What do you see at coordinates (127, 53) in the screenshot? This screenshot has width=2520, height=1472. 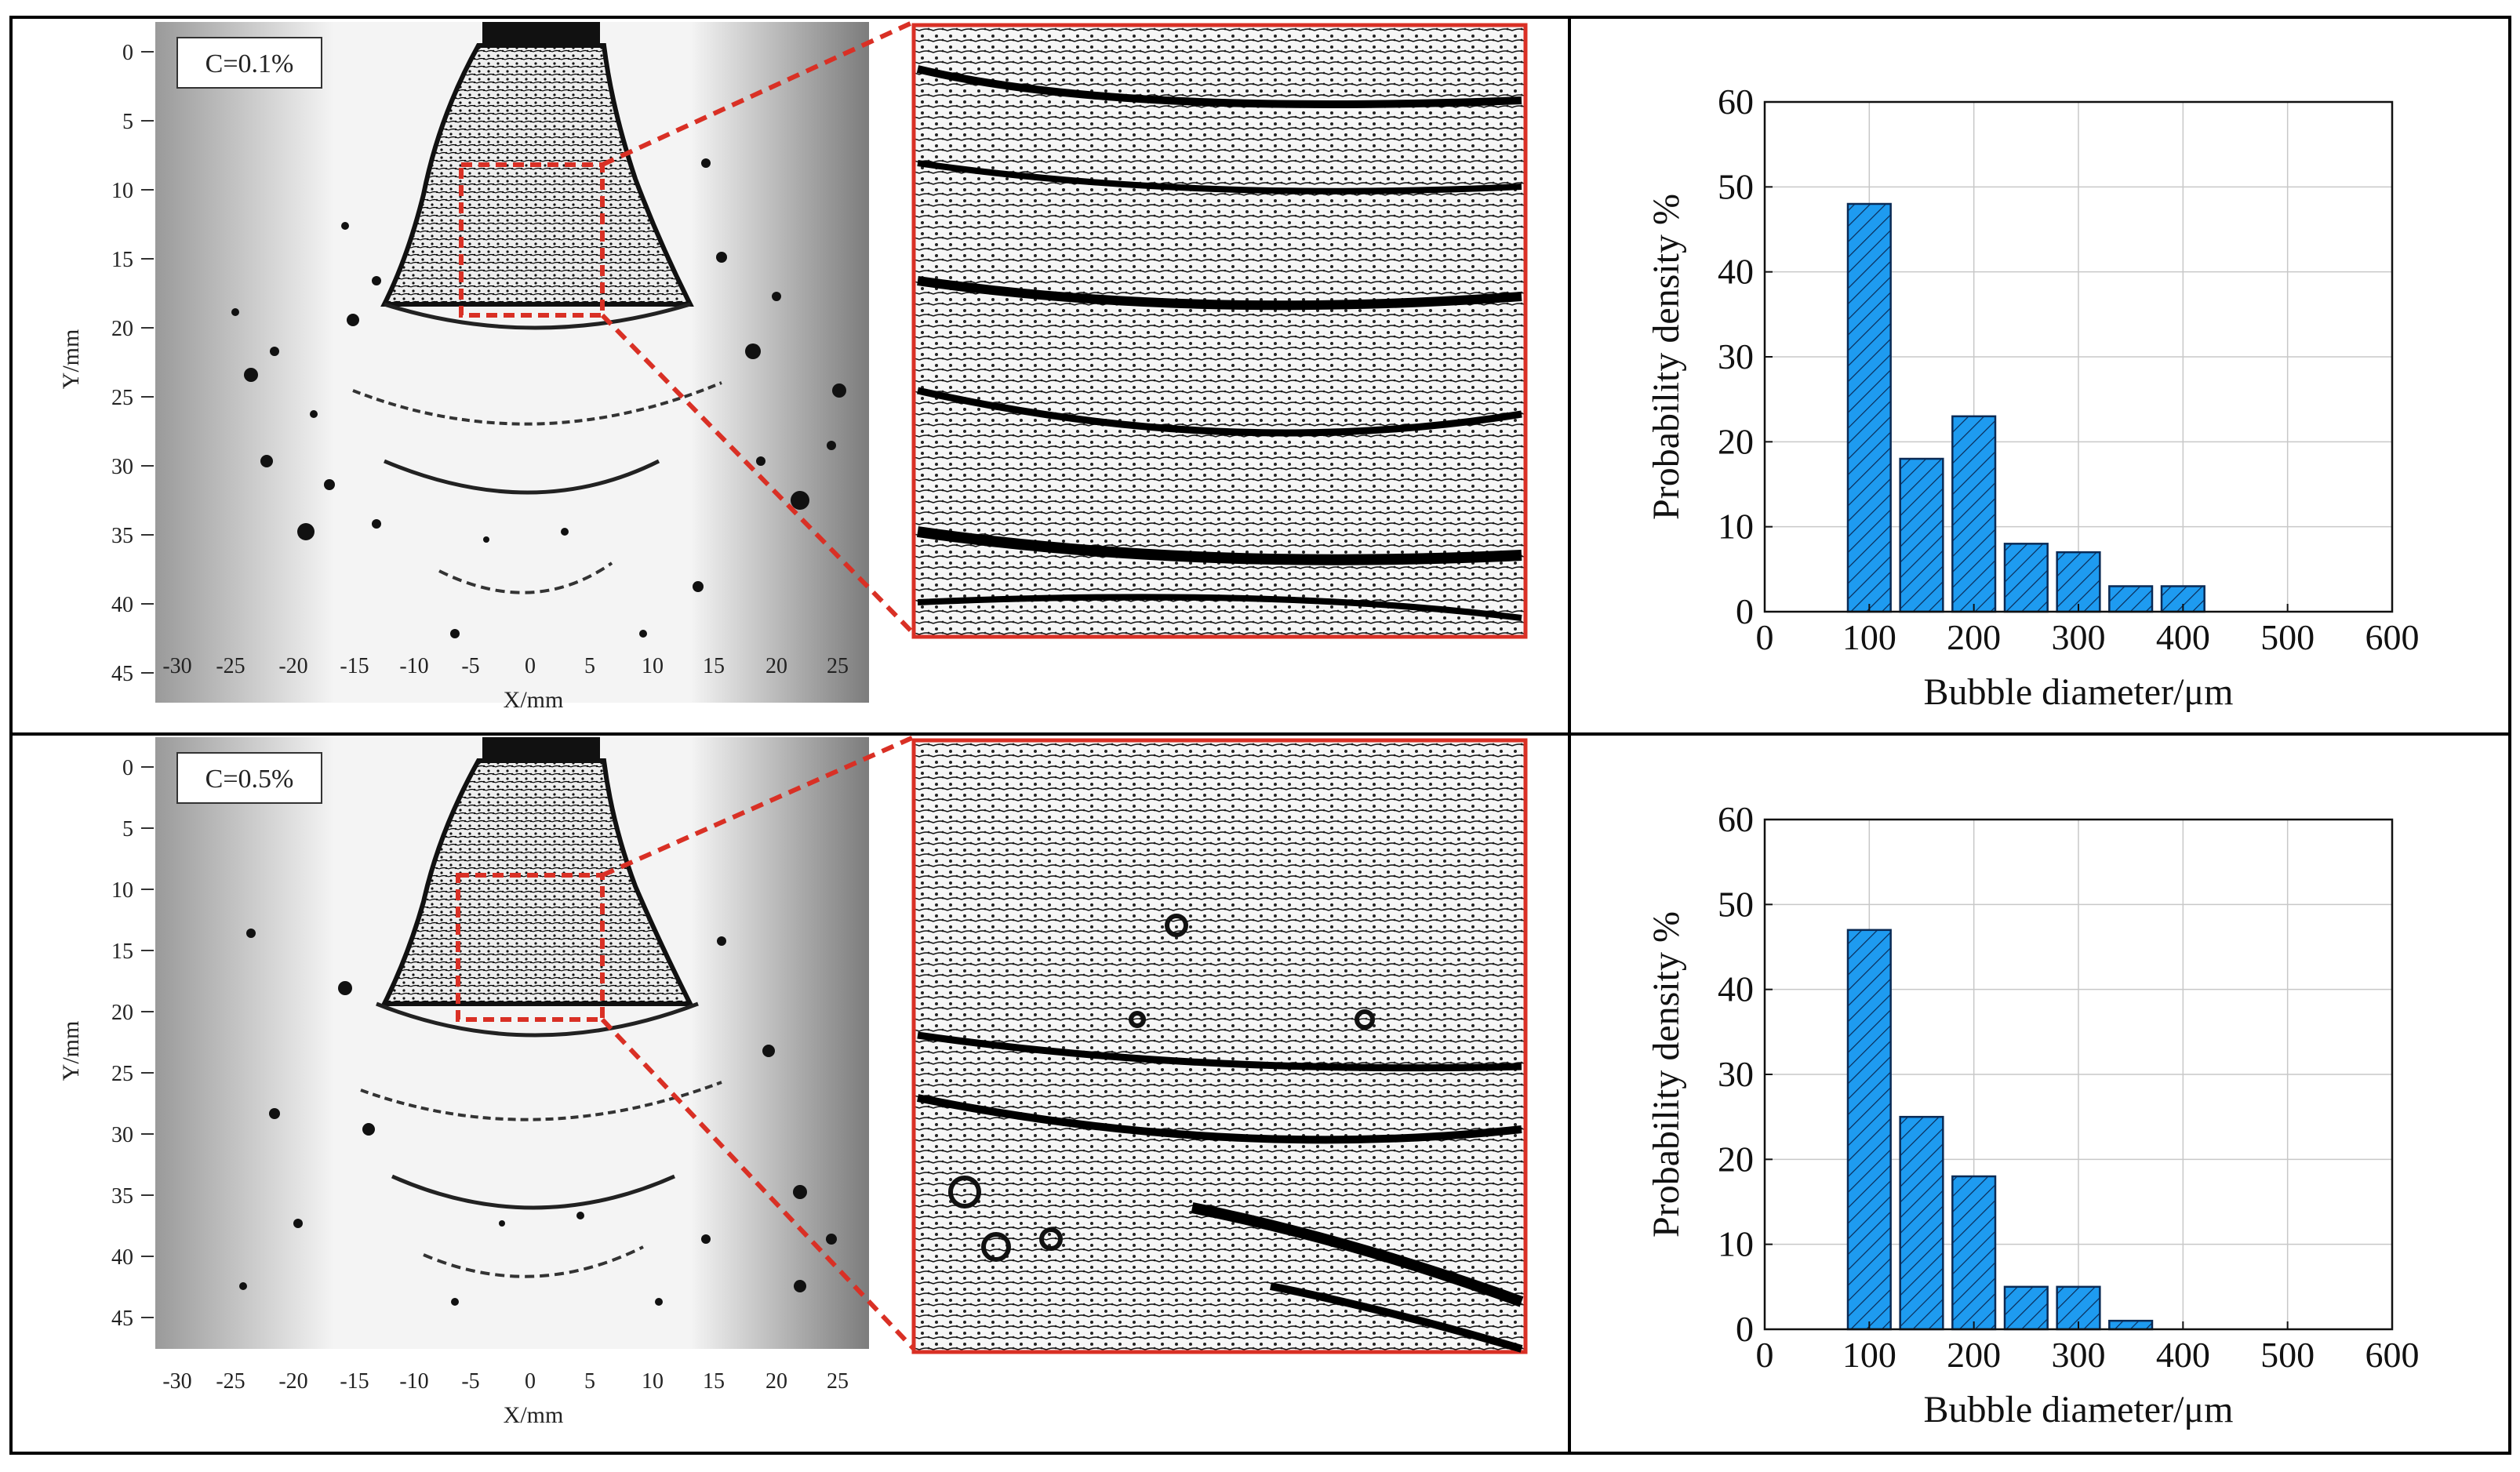 I see `svg-text: 0` at bounding box center [127, 53].